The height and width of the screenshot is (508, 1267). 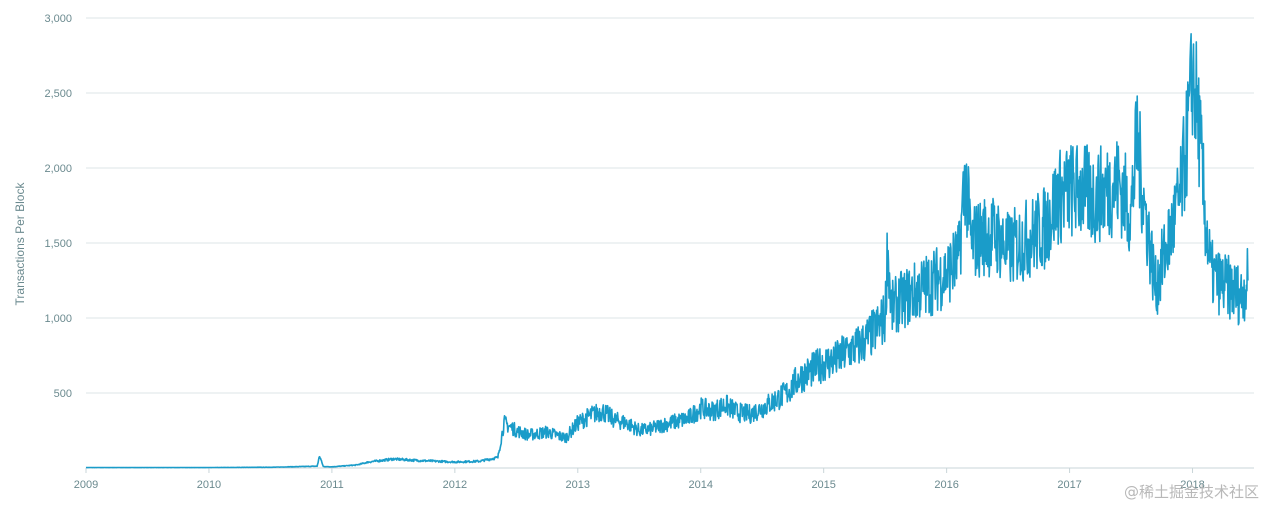 What do you see at coordinates (1192, 485) in the screenshot?
I see `x-tick-label: 2018` at bounding box center [1192, 485].